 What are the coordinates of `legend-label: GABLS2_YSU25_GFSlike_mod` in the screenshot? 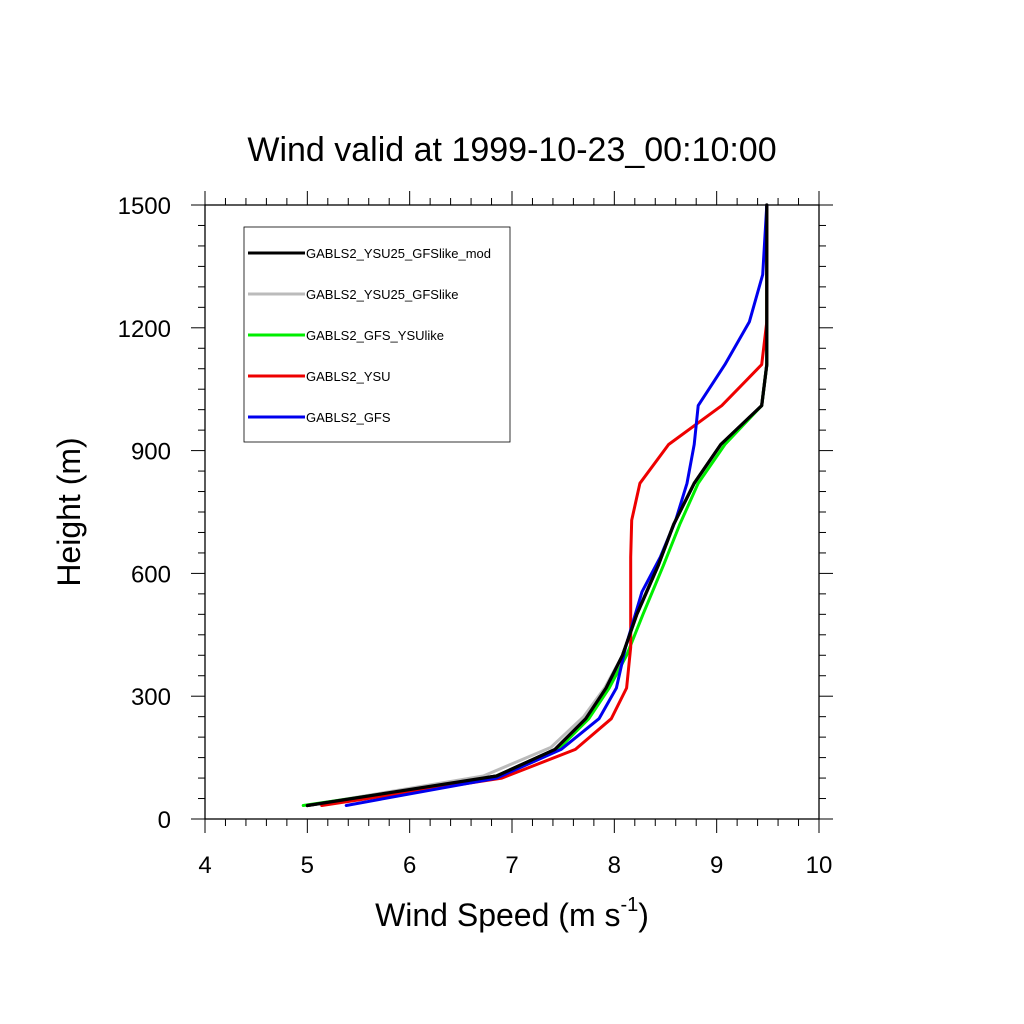 It's located at (398, 253).